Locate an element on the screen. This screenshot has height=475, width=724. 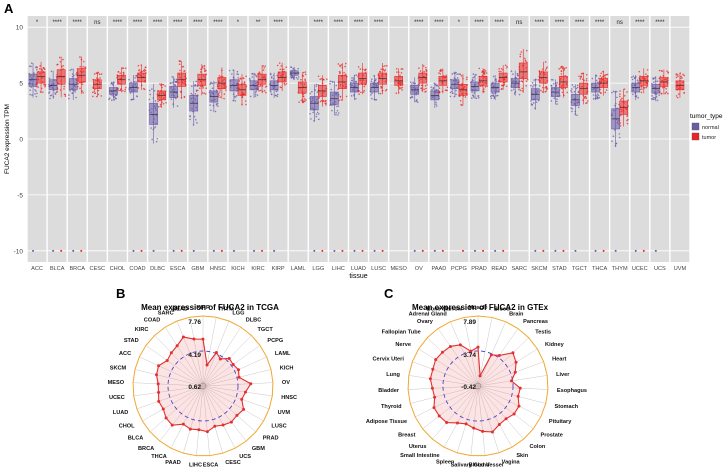
radar-scale-label: 4.19 is located at coordinates (194, 355).